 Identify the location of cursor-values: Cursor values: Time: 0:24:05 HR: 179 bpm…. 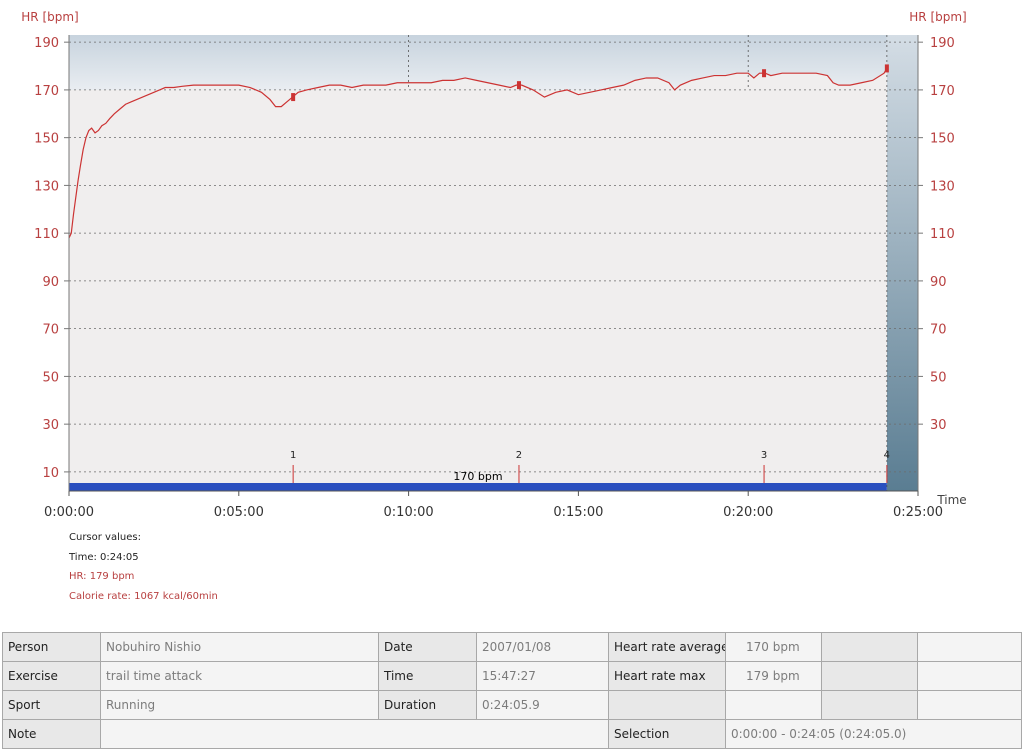
(143, 567).